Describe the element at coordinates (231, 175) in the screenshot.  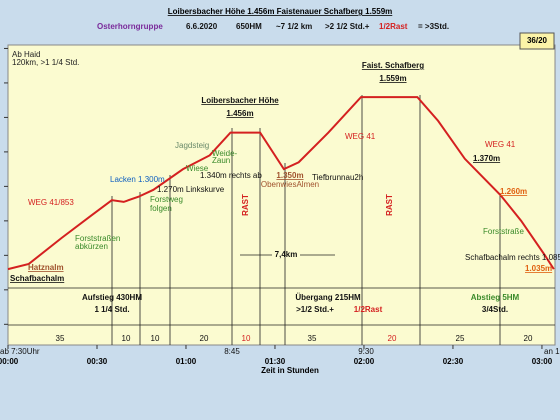
I see `annotation: 1.340m rechts ab` at that location.